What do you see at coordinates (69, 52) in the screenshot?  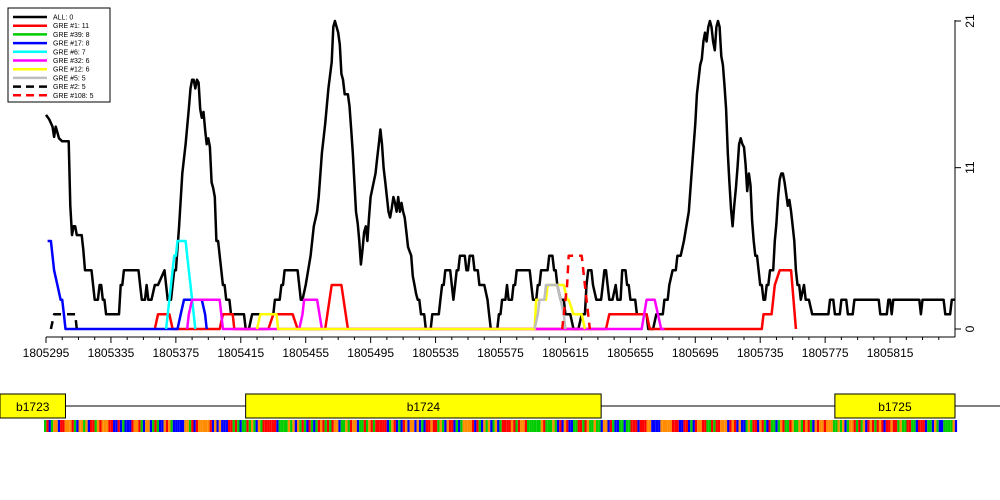 I see `legend-label: GRE #6: 7` at bounding box center [69, 52].